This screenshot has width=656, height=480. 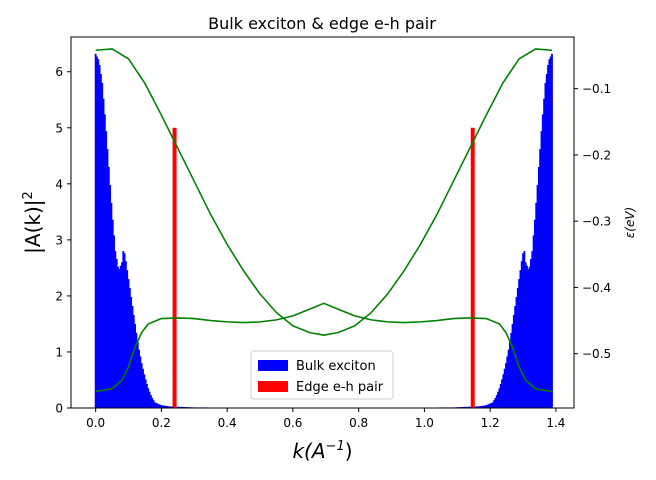 I want to click on edge-eh-pair-spike, so click(x=472, y=267).